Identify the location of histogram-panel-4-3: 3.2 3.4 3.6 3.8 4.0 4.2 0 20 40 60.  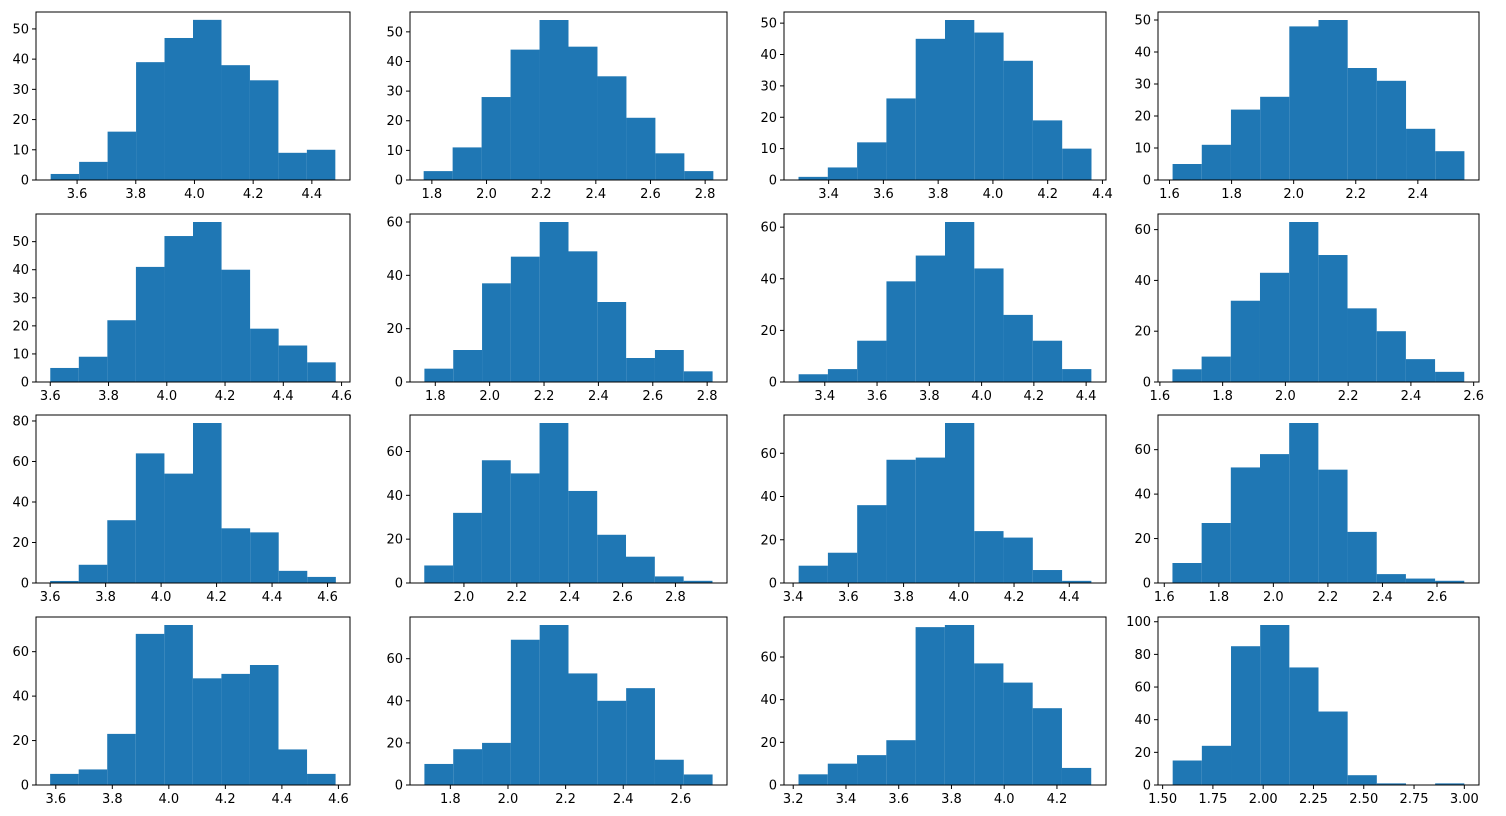
(933, 711).